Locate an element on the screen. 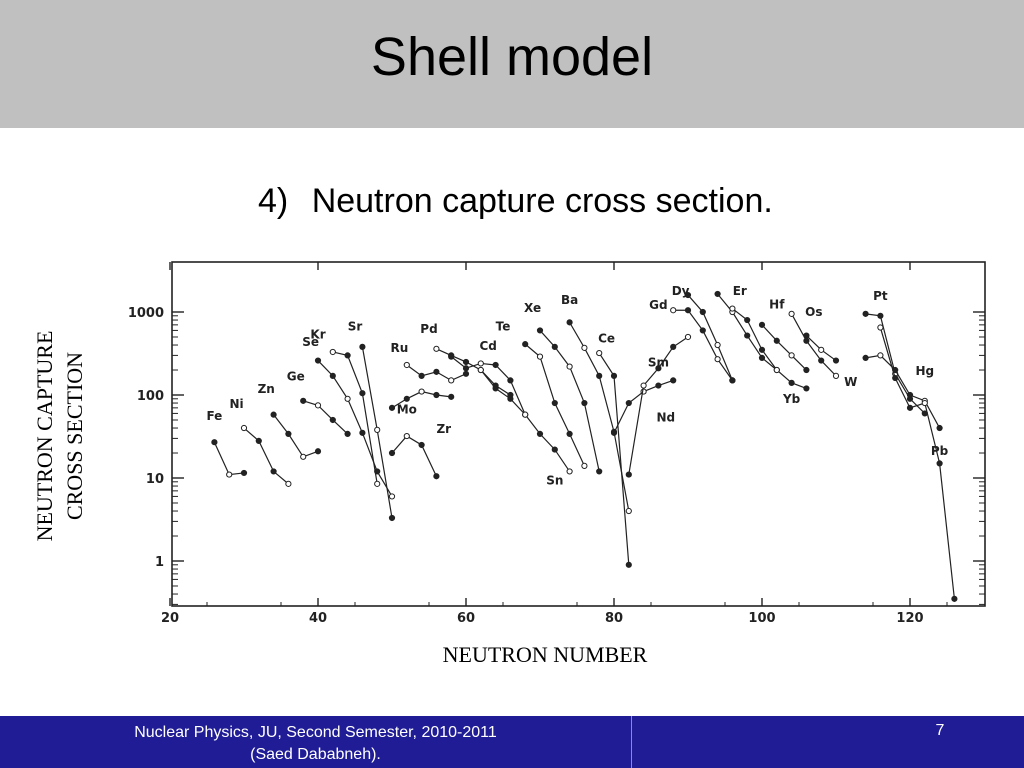  series-pt: Pt is located at coordinates (895, 353).